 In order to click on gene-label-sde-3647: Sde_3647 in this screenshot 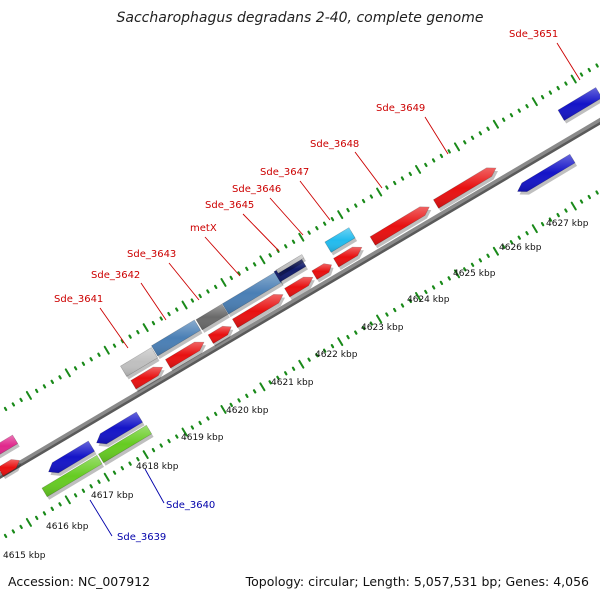, I will do `click(284, 172)`.